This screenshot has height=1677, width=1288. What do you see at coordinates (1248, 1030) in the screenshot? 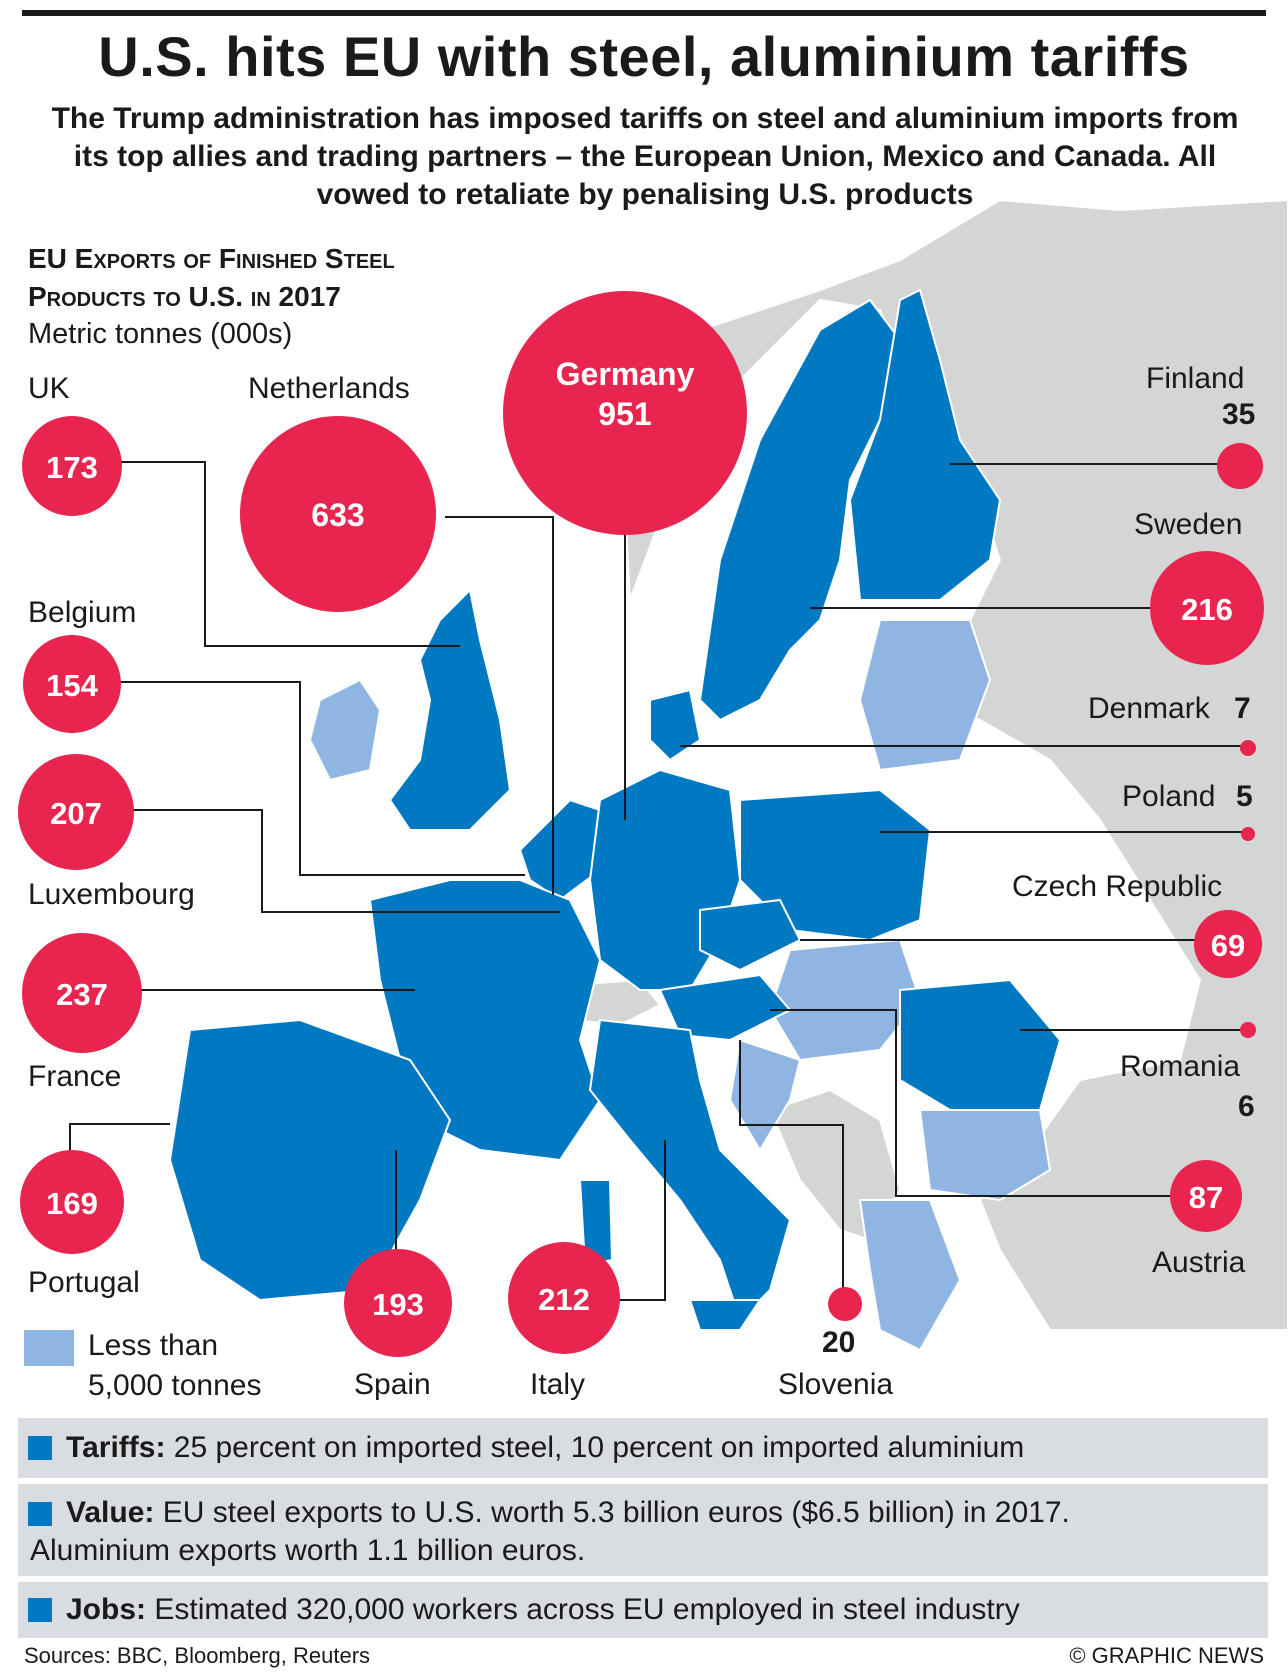
I see `bubble-romania` at bounding box center [1248, 1030].